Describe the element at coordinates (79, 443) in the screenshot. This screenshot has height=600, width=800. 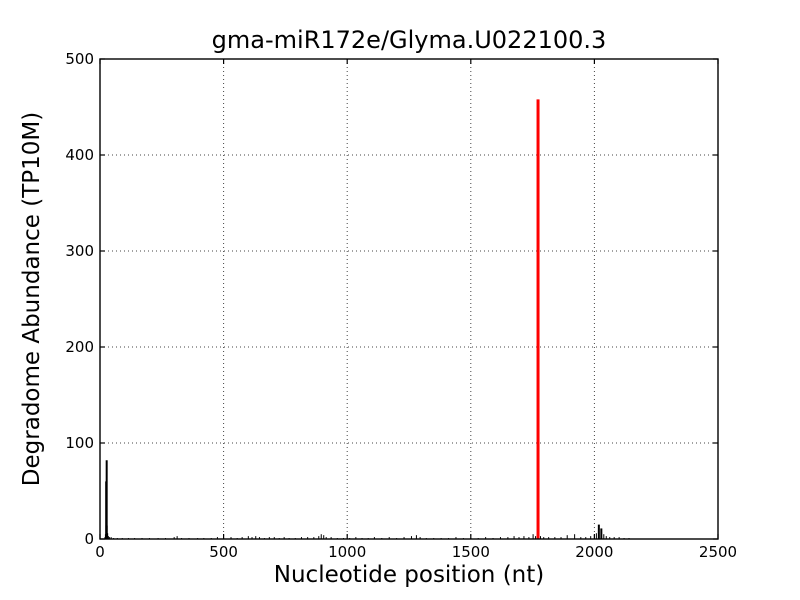
I see `ytick-label: 100` at that location.